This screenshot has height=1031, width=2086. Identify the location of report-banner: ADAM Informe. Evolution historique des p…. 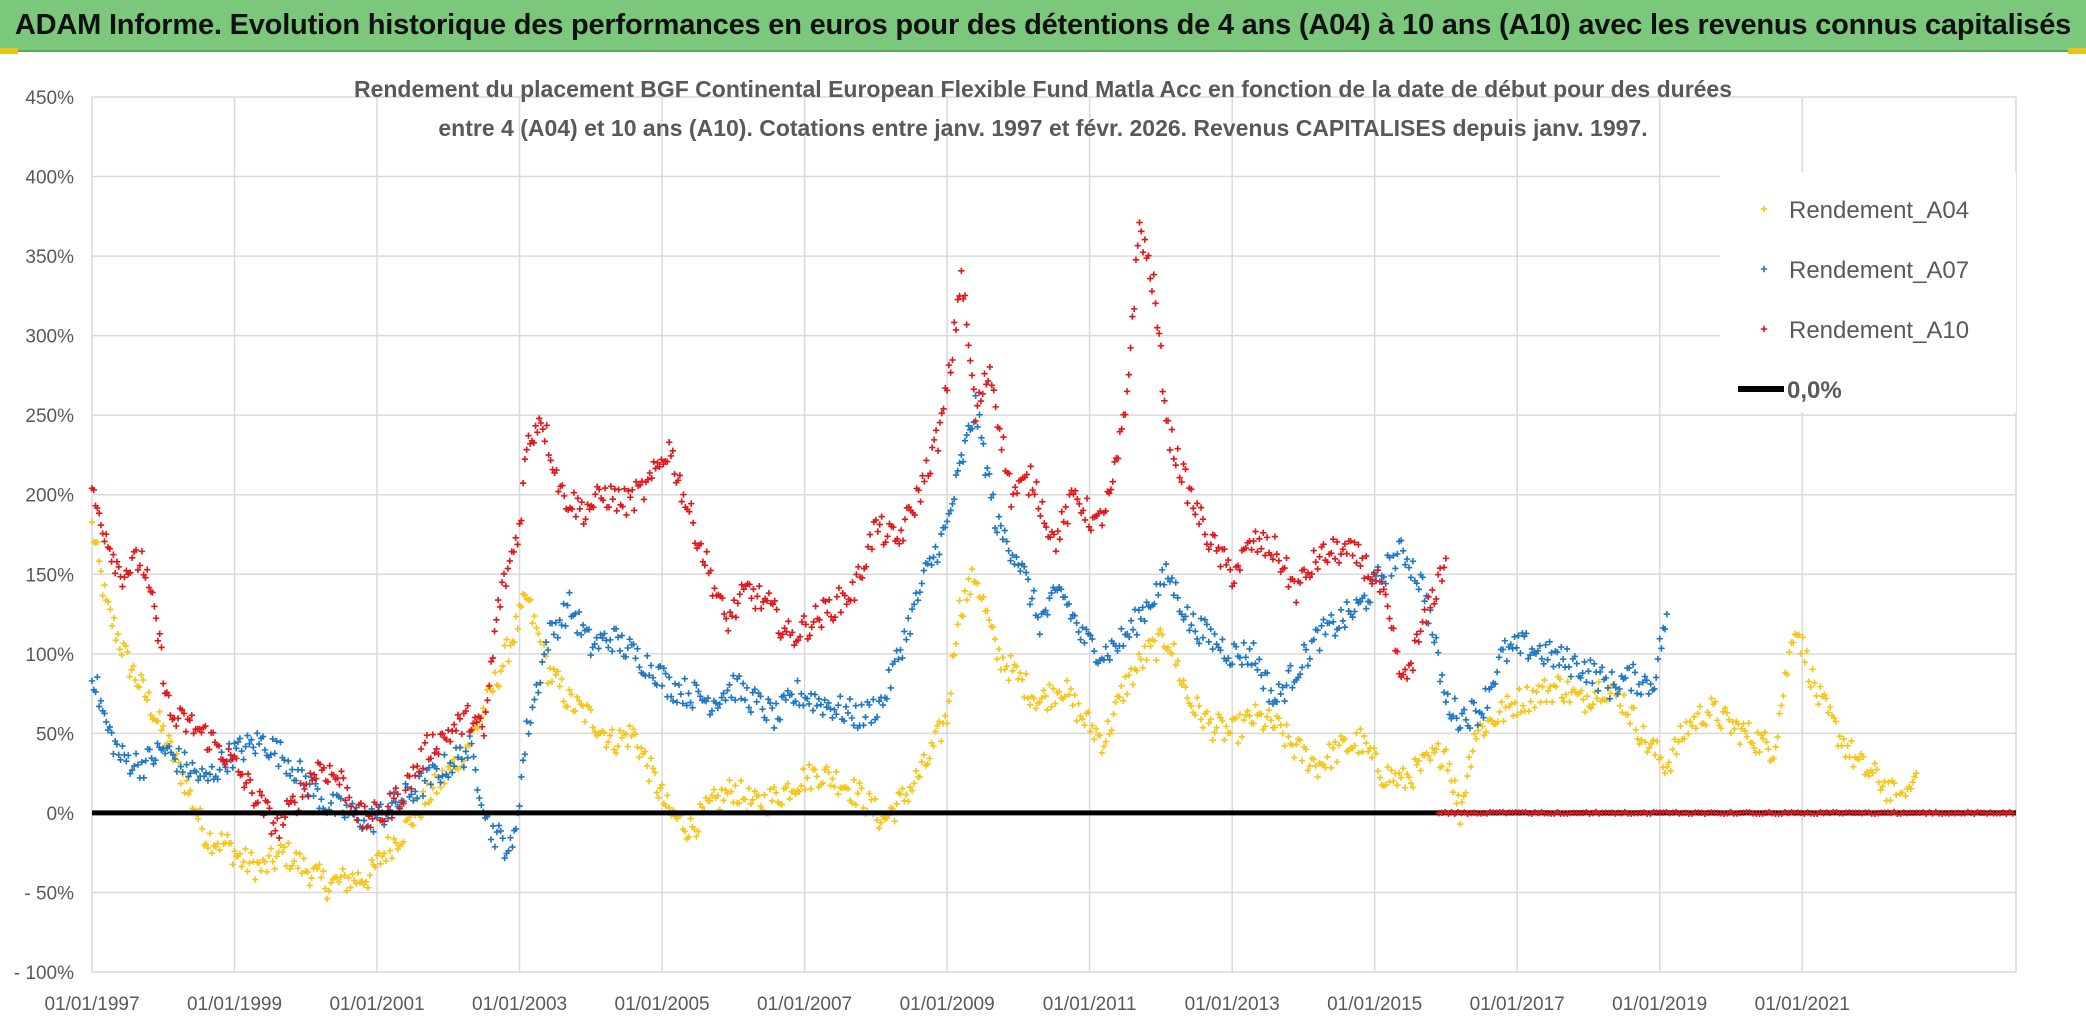
(1043, 26).